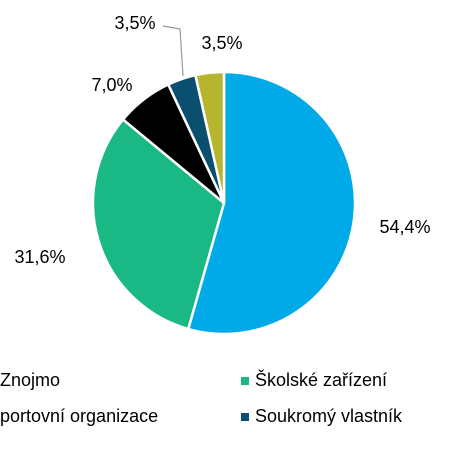 This screenshot has width=453, height=464. Describe the element at coordinates (111, 85) in the screenshot. I see `data-label: 7,0%` at that location.